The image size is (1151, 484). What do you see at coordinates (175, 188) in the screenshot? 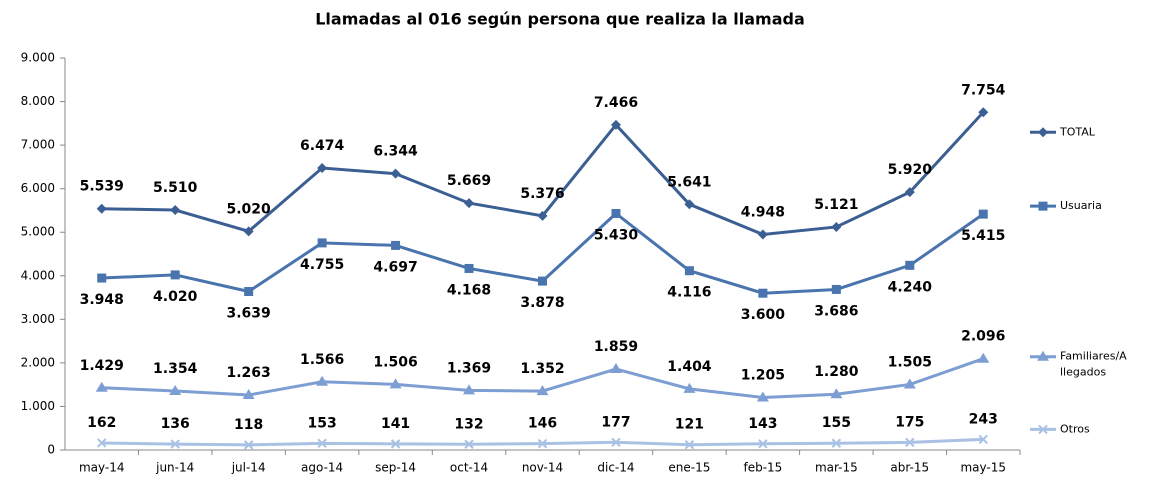
I see `data-label: 5.510` at bounding box center [175, 188].